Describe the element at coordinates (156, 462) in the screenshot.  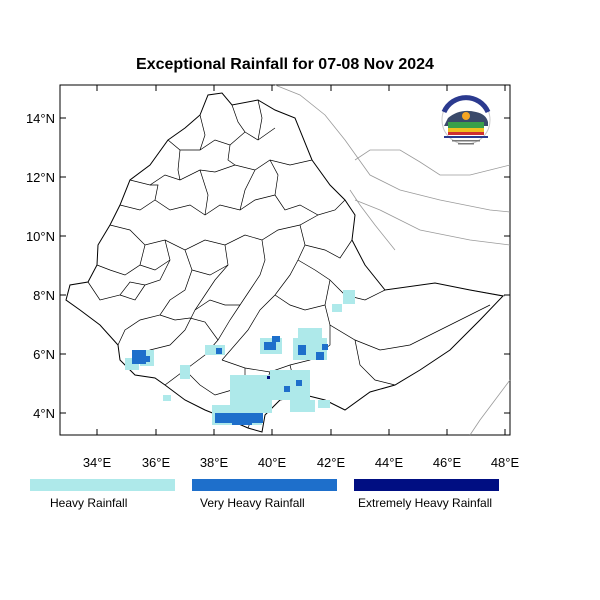
I see `lon-label: 36°E` at that location.